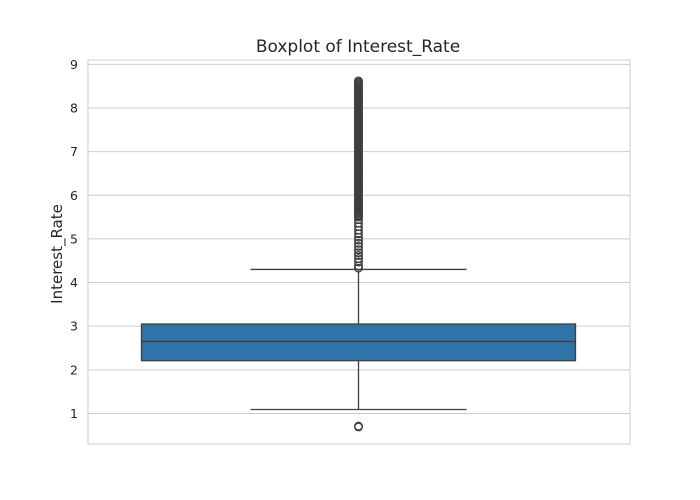  I want to click on y-axis-label: Interest_Rate, so click(57, 254).